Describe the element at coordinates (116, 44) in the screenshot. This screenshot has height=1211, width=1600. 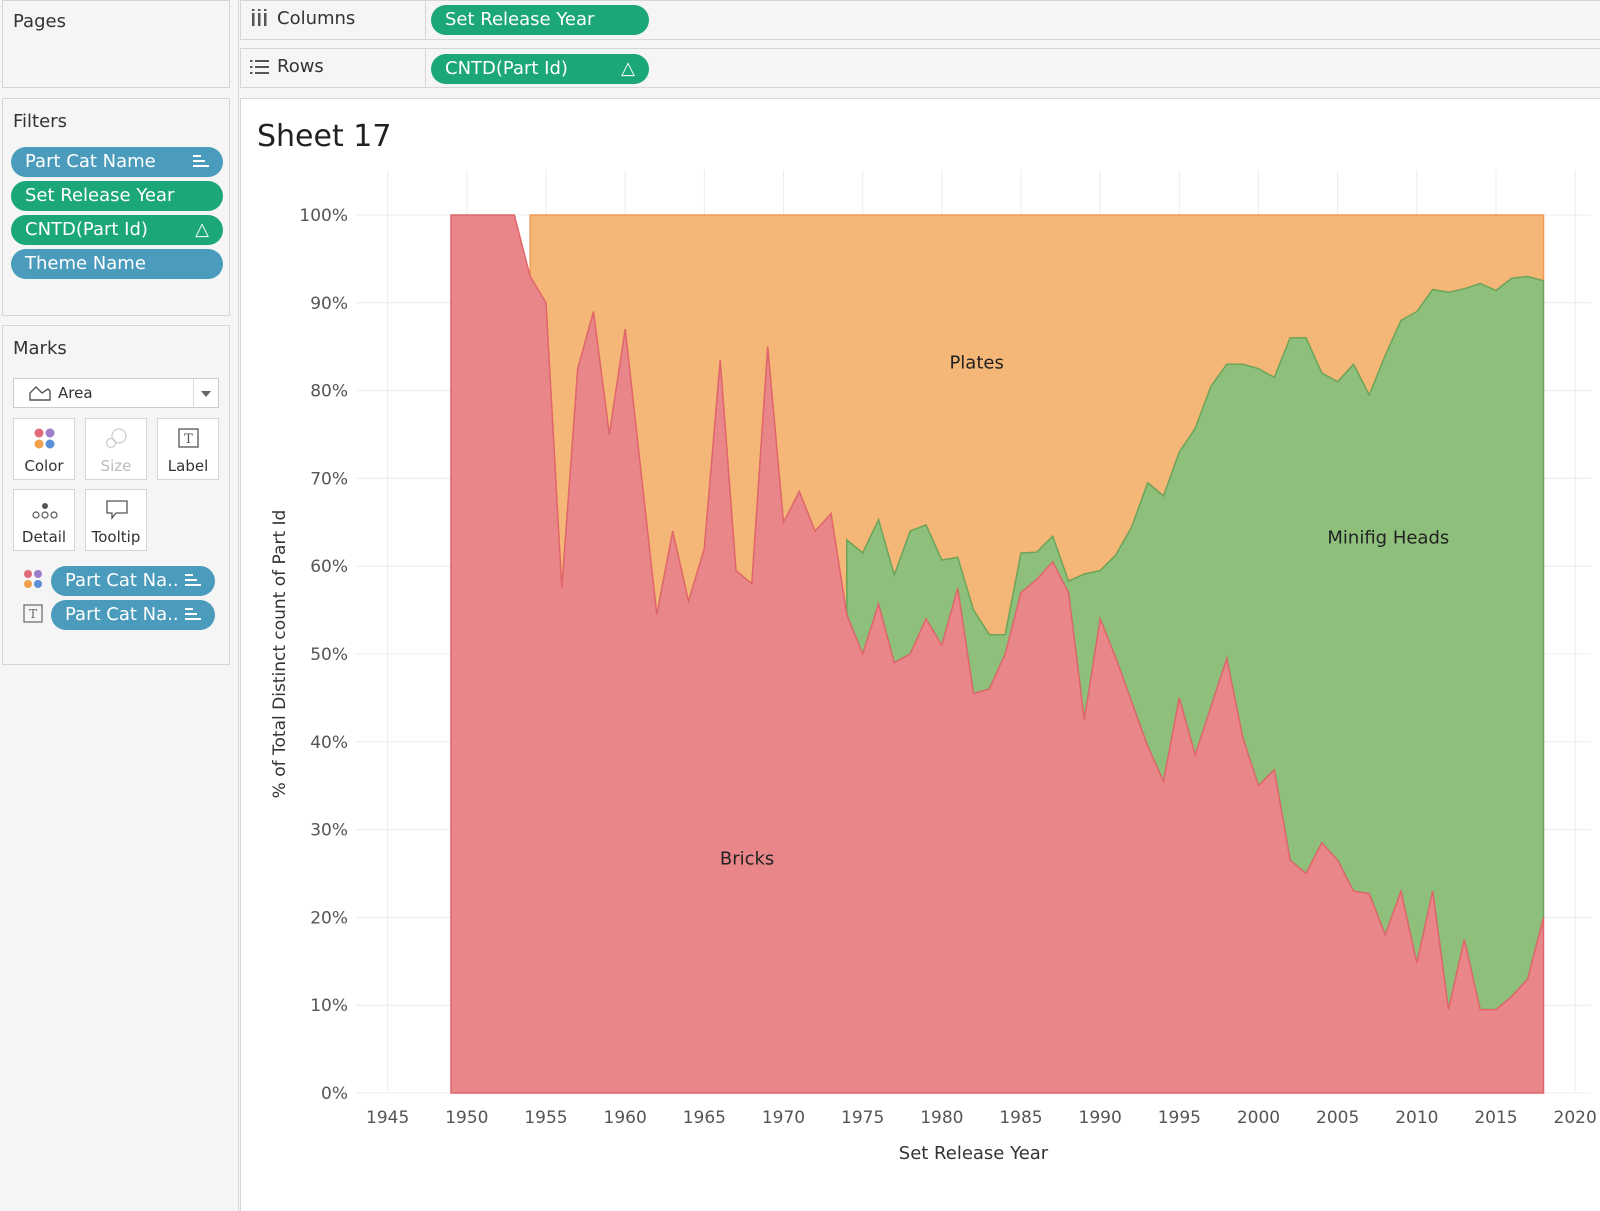
I see `pages-panel: Pages` at that location.